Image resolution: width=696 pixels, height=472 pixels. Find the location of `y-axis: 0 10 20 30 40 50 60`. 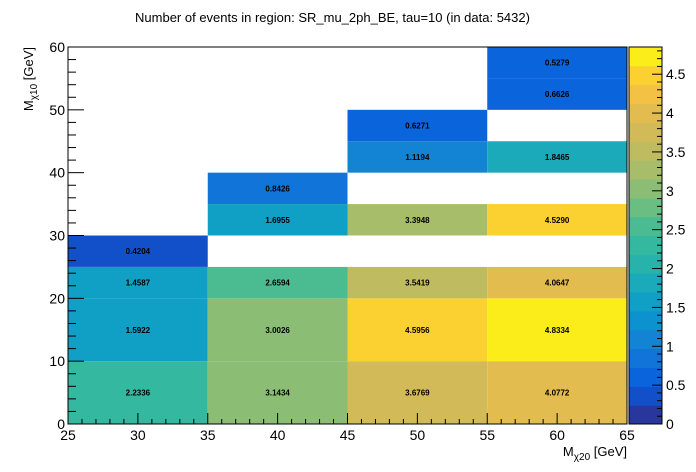

y-axis: 0 10 20 30 40 50 60 is located at coordinates (66, 235).